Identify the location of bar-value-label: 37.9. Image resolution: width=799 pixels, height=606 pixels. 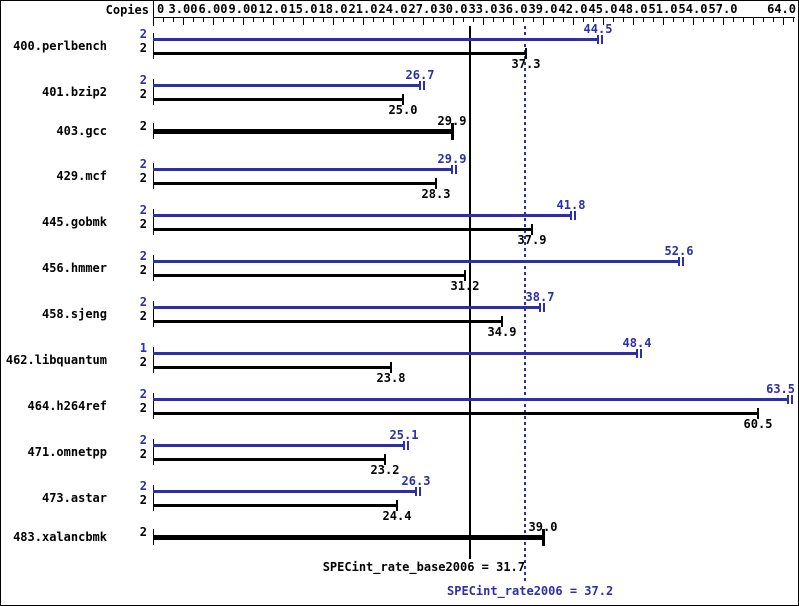
(532, 240).